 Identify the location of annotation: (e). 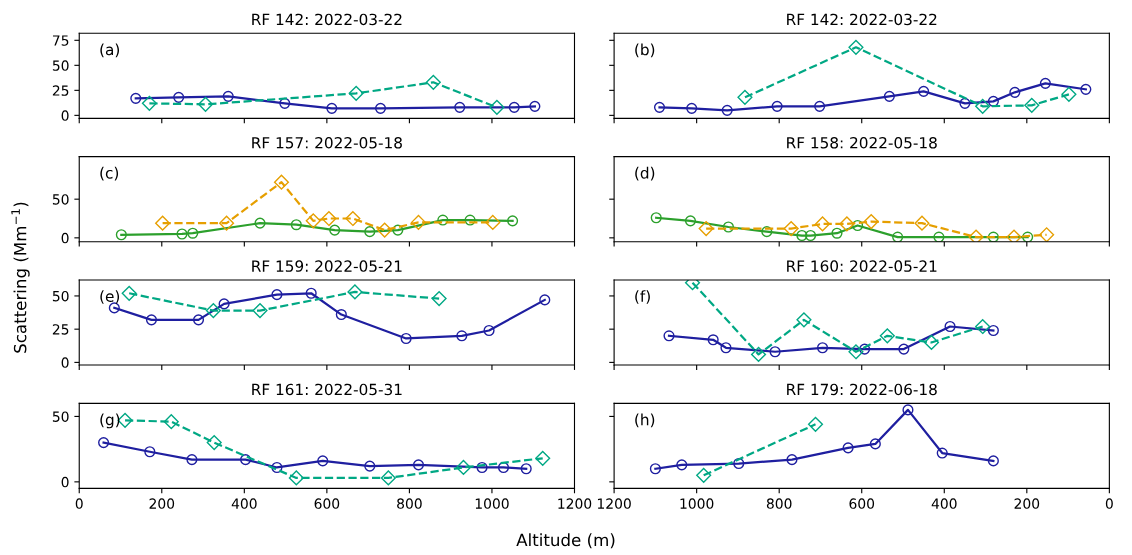
(110, 297).